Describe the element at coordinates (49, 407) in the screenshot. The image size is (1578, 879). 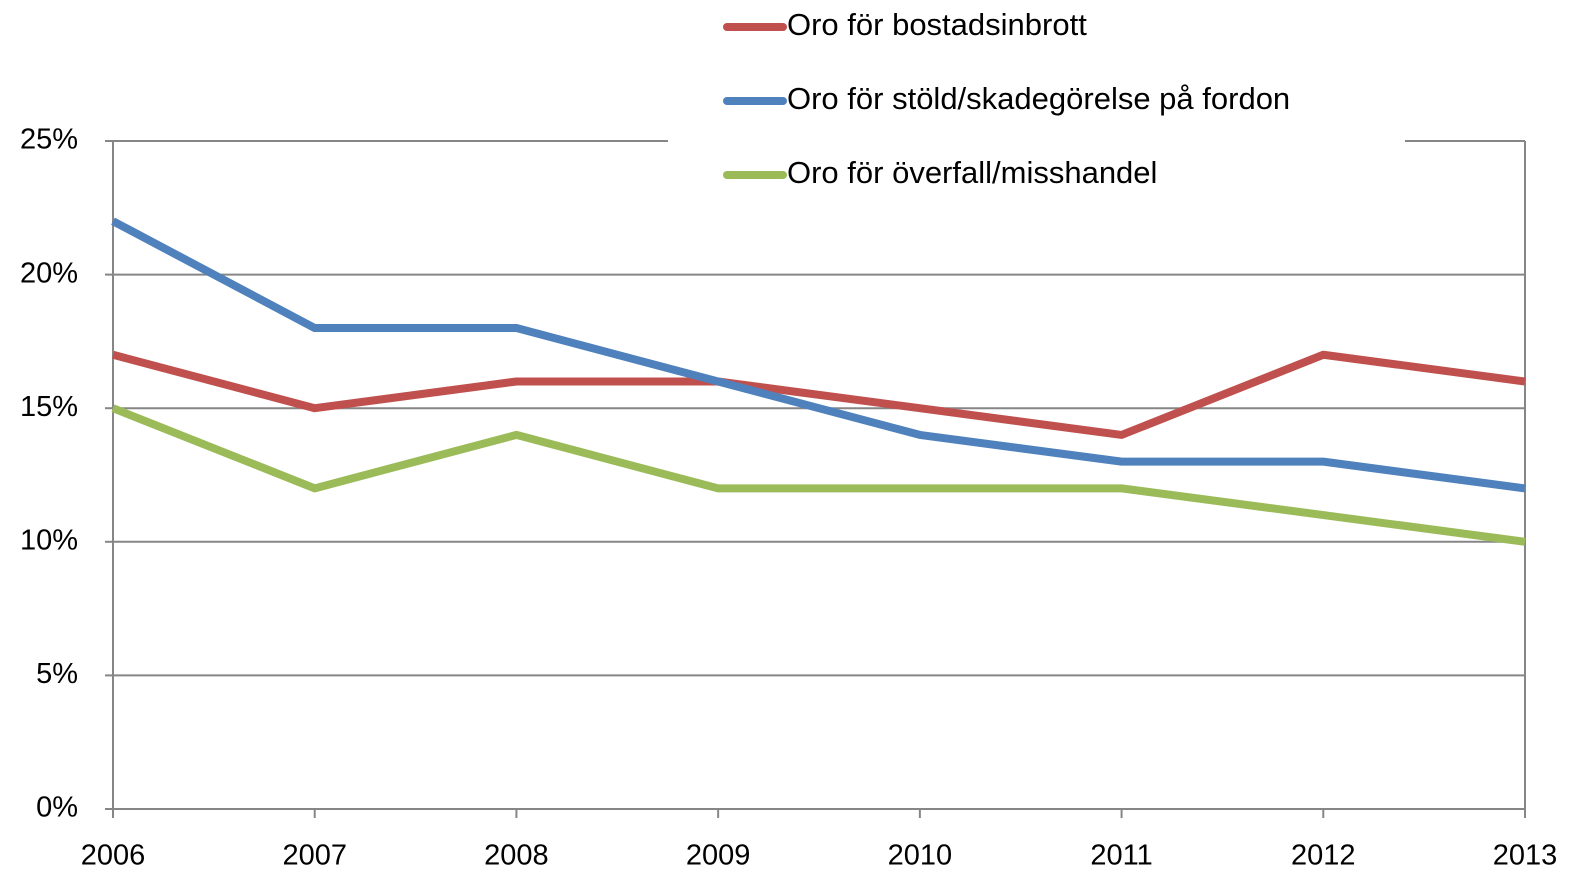
I see `y-tick-label: 15%` at that location.